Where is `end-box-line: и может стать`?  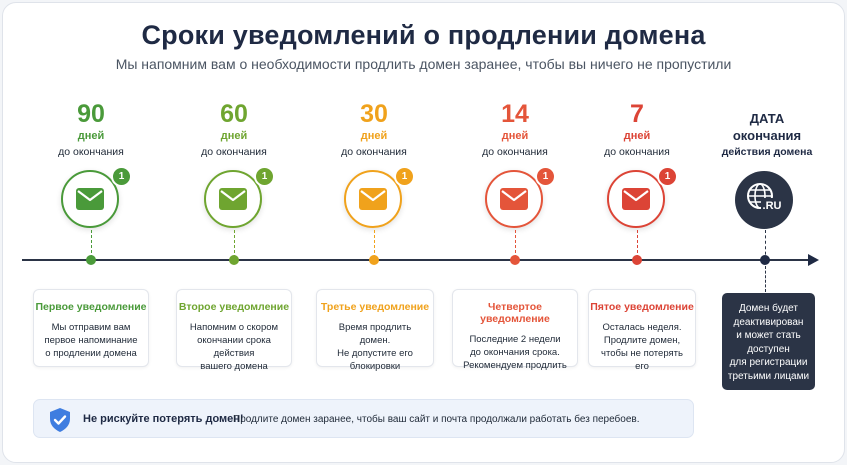 end-box-line: и может стать is located at coordinates (768, 335).